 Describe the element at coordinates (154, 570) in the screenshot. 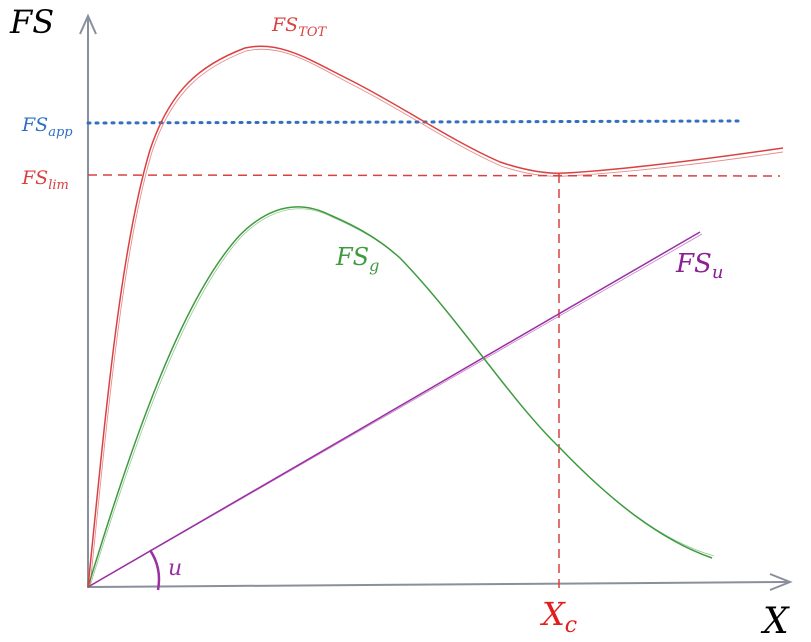

I see `angle-u-arc` at that location.